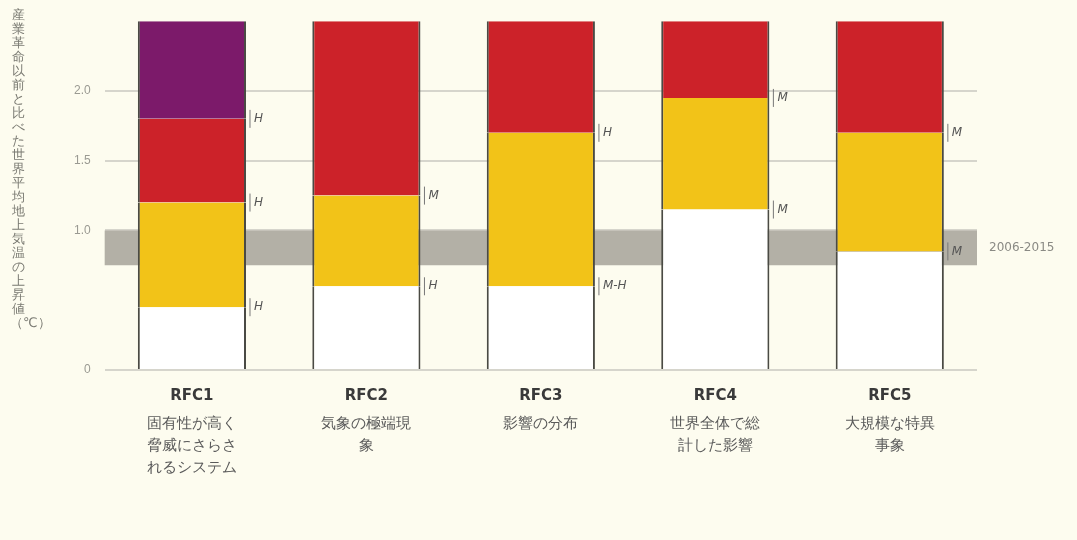 This screenshot has height=540, width=1077. I want to click on text: 産業革命以前と比べた世界平均地上気温の上昇値（℃）, so click(30, 168).